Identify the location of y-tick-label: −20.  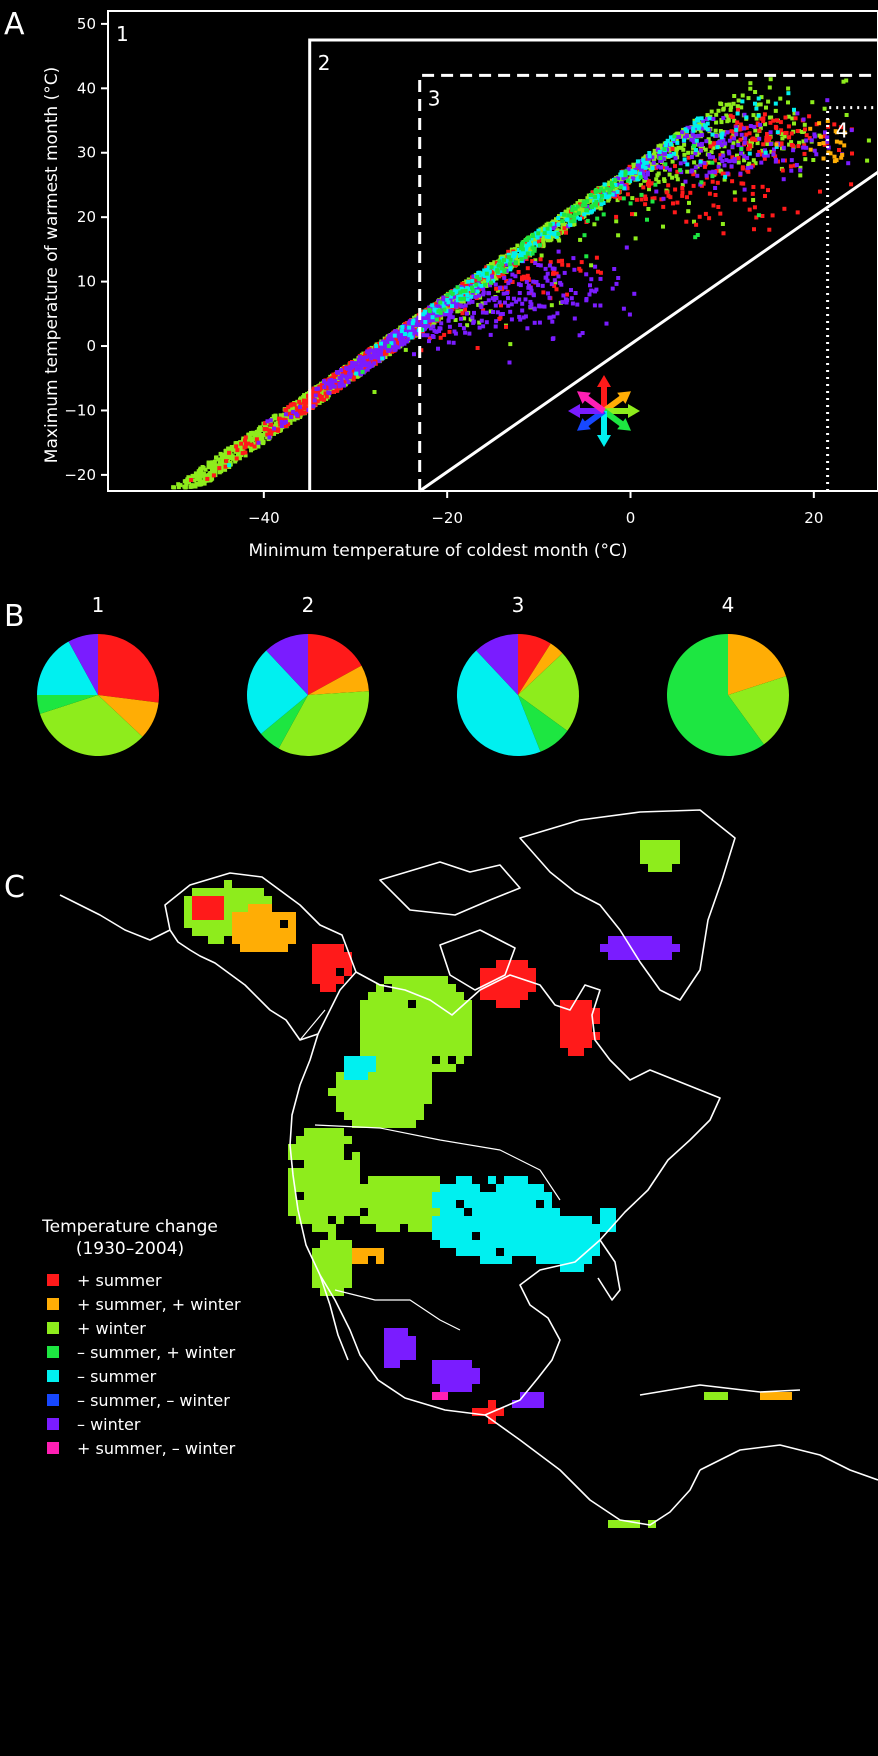
(80, 475).